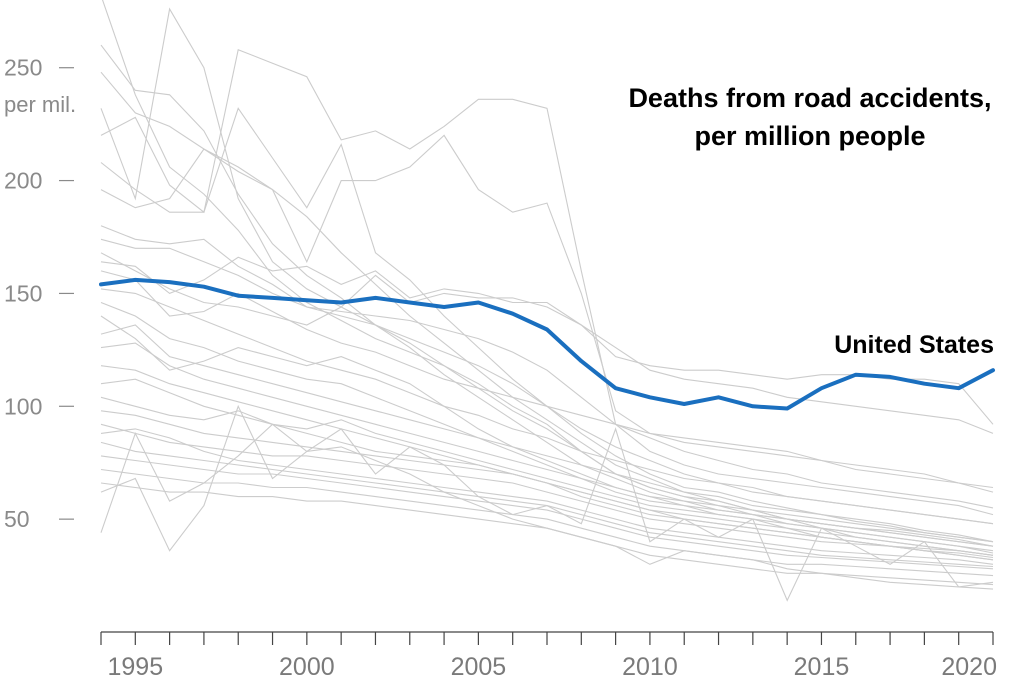 The image size is (1024, 682). What do you see at coordinates (23, 406) in the screenshot?
I see `y-tick-label: 100` at bounding box center [23, 406].